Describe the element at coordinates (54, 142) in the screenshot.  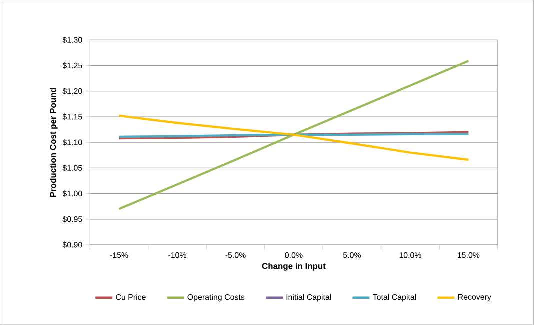
I see `y-axis-title: Production Cost per Pound` at that location.